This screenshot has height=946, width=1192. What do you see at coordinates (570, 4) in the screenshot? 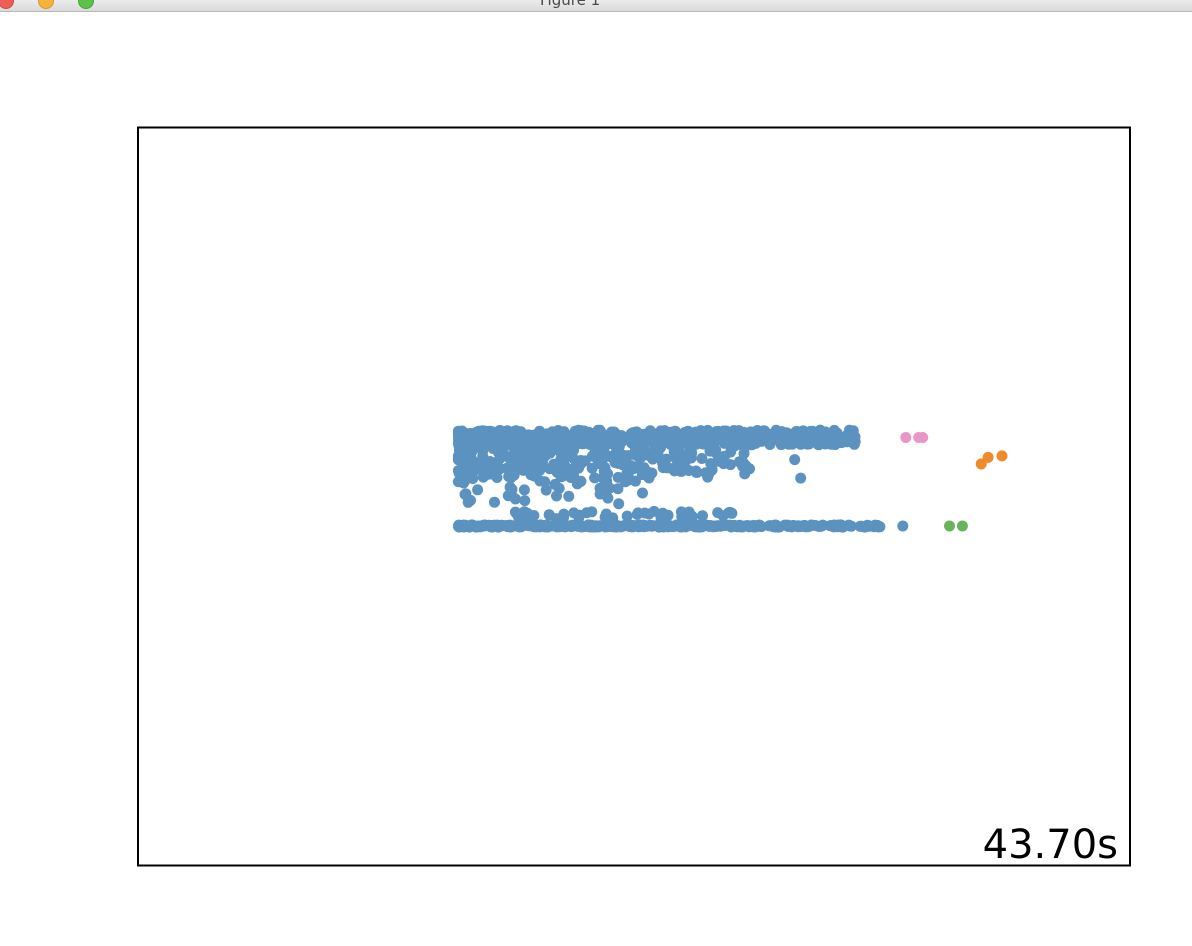
I see `window-title: Figure 1` at bounding box center [570, 4].